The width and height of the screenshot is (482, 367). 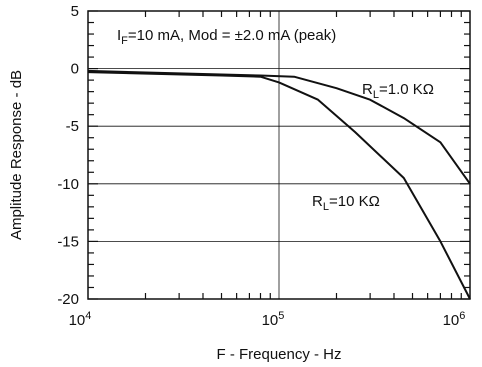 I want to click on condition-annotation: IF=10 mA, Mod = ±2.0 mA (peak), so click(x=226, y=37).